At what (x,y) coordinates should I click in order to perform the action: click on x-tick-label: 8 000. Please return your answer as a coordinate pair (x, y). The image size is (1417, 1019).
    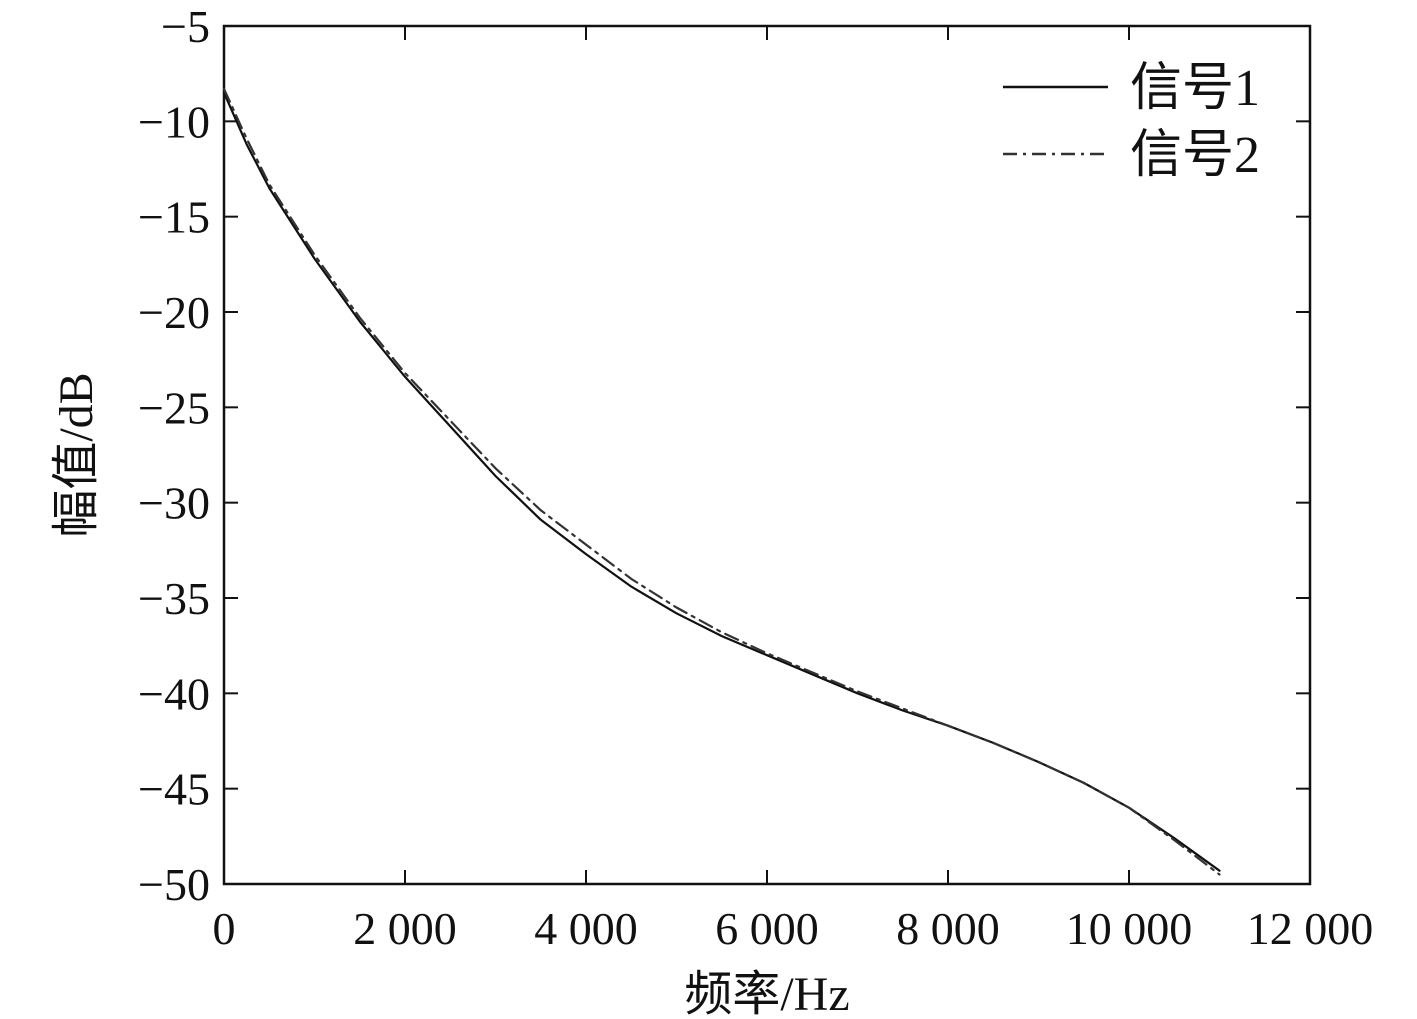
    Looking at the image, I should click on (948, 928).